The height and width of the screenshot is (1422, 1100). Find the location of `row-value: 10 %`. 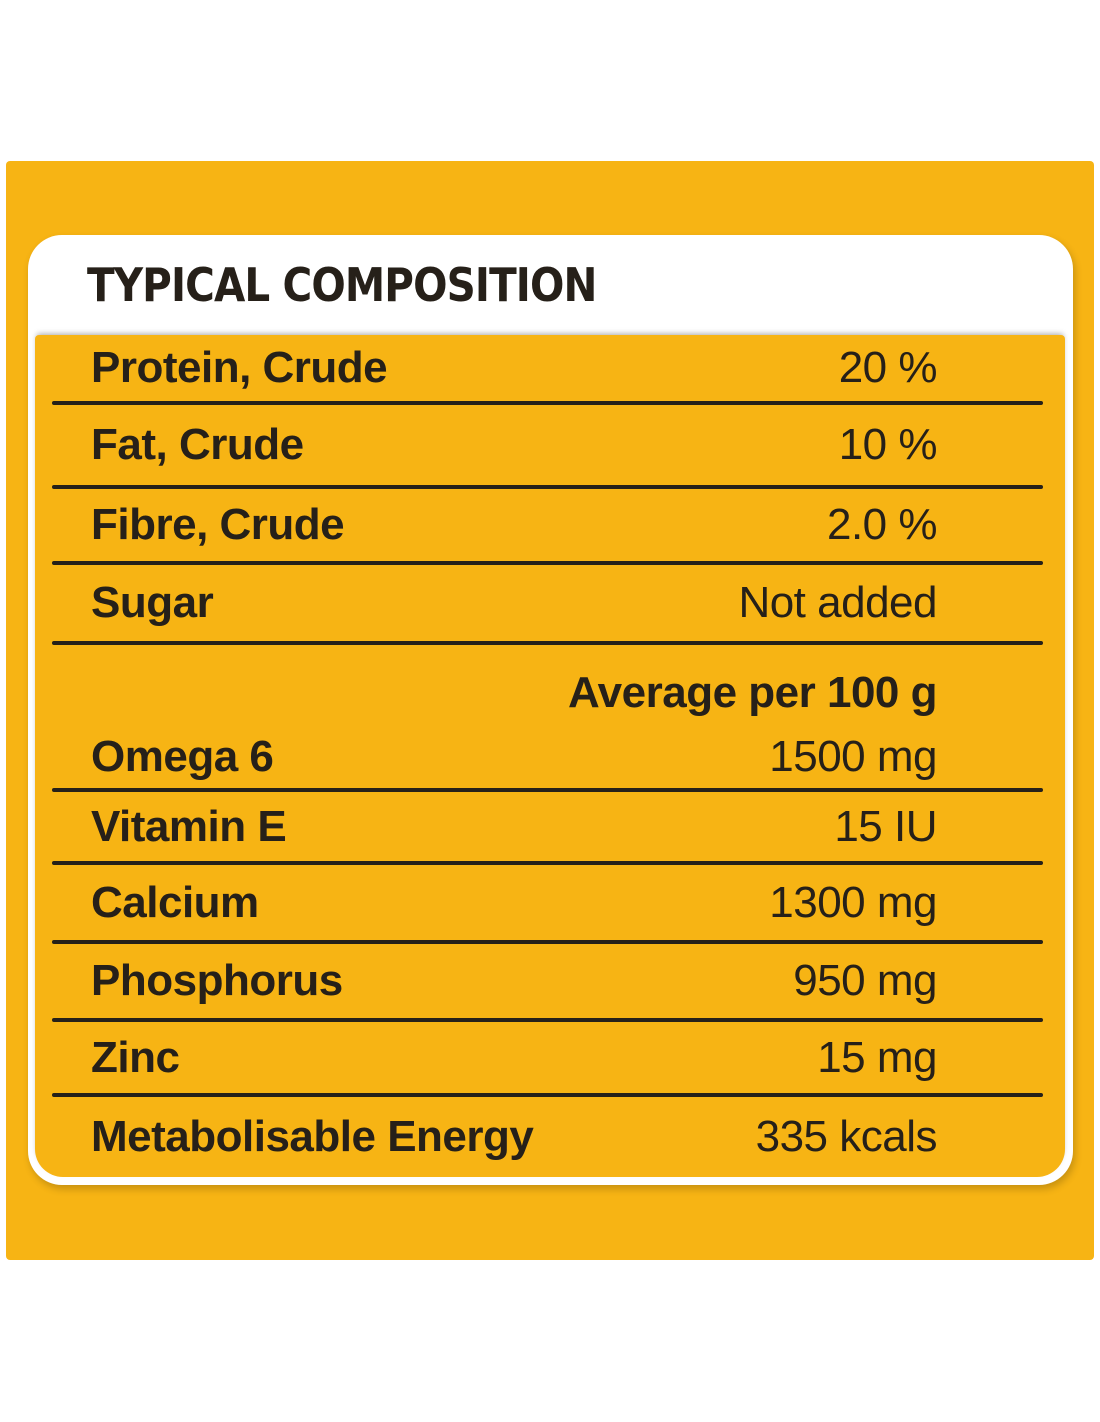

row-value: 10 % is located at coordinates (888, 444).